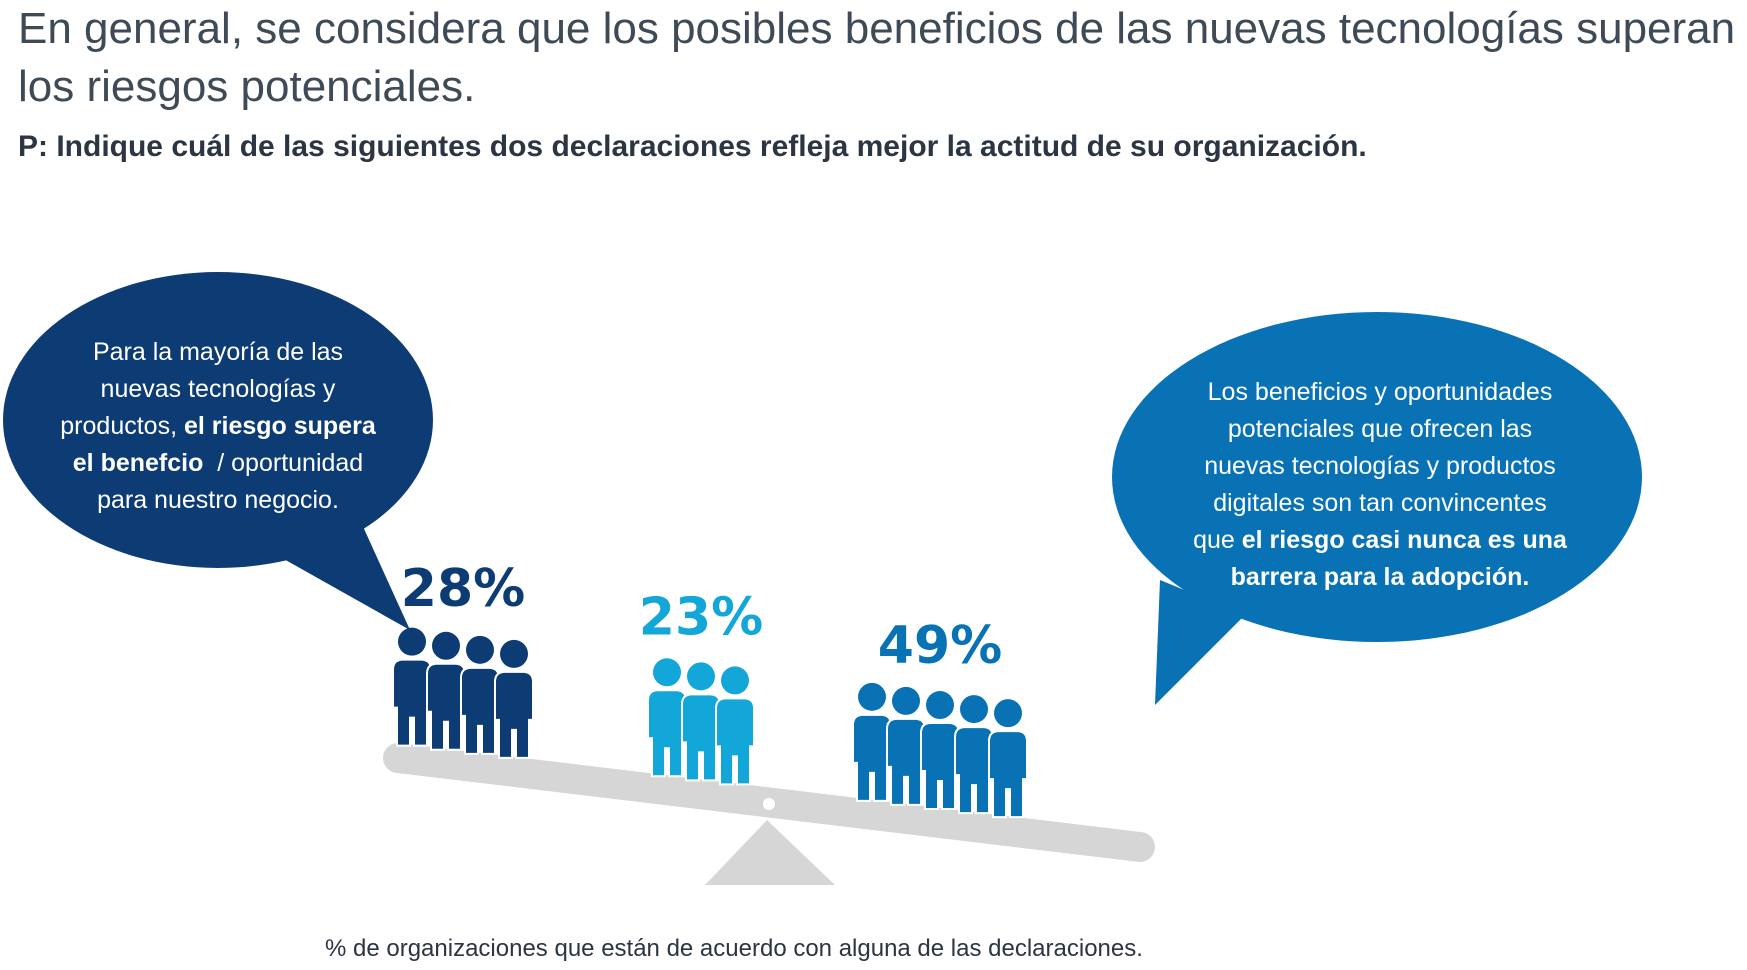 The width and height of the screenshot is (1747, 970). I want to click on left-bubble-plain: / oportunidad, so click(283, 463).